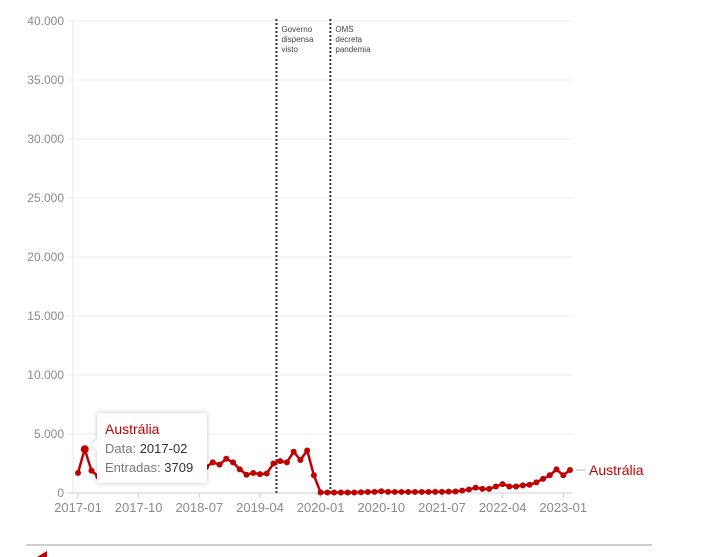 The image size is (721, 557). I want to click on bottom-divider, so click(339, 545).